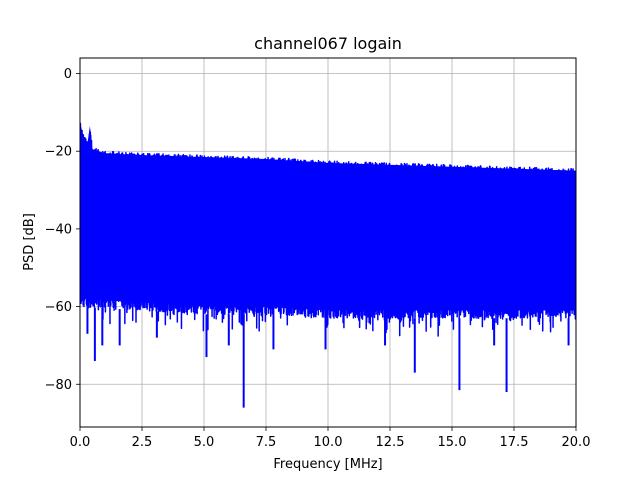 The width and height of the screenshot is (640, 480). I want to click on x-tick-label: 20.0, so click(576, 442).